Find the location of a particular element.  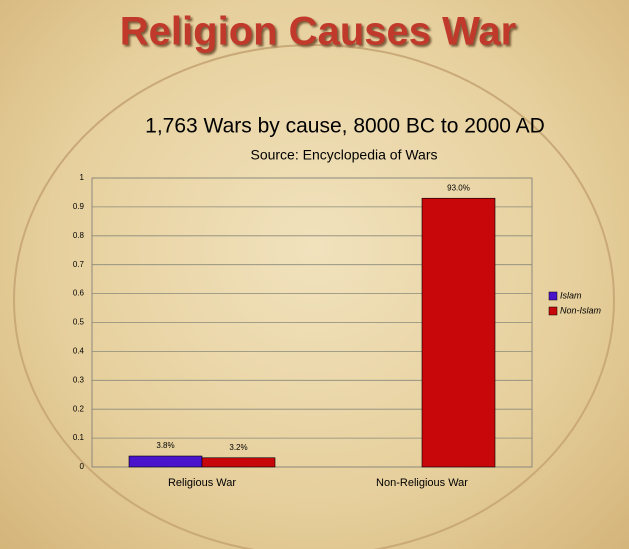

legend-label: Non-Islam is located at coordinates (581, 310).